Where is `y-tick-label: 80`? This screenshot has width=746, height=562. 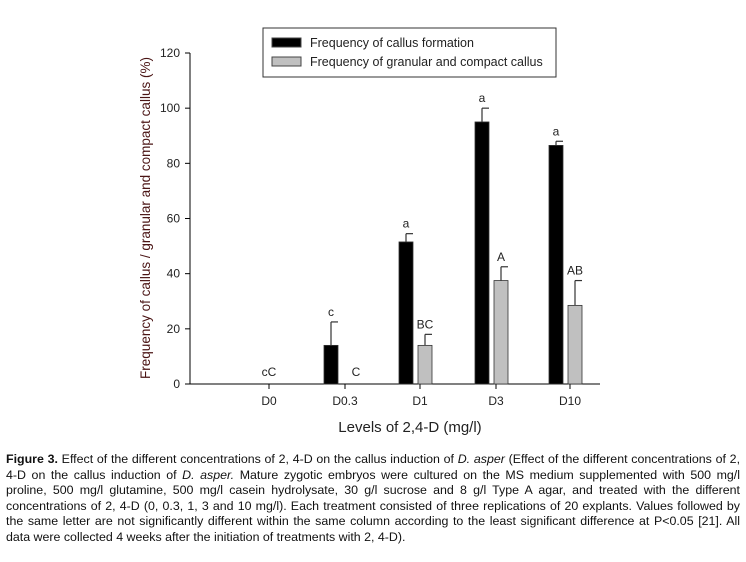 y-tick-label: 80 is located at coordinates (174, 163).